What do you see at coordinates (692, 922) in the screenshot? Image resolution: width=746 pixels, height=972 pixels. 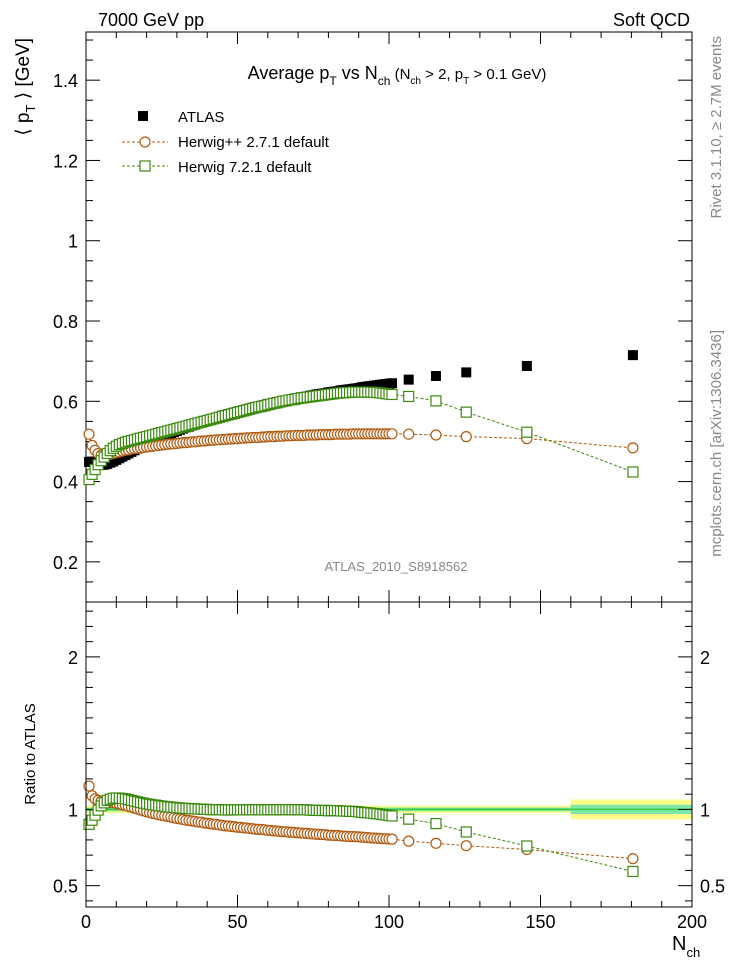 I see `x-tick-label: 200` at bounding box center [692, 922].